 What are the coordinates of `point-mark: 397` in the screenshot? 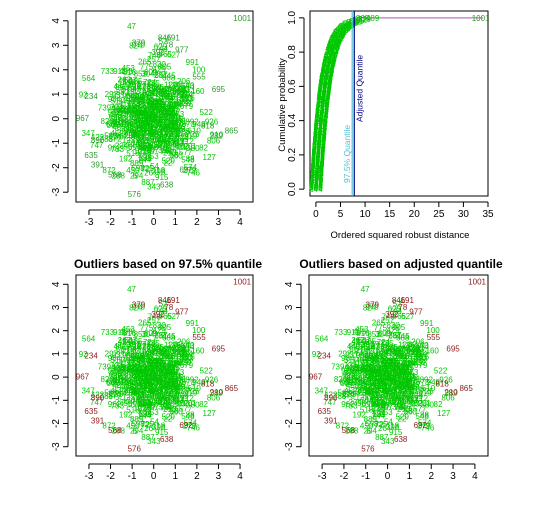 It's located at (143, 373).